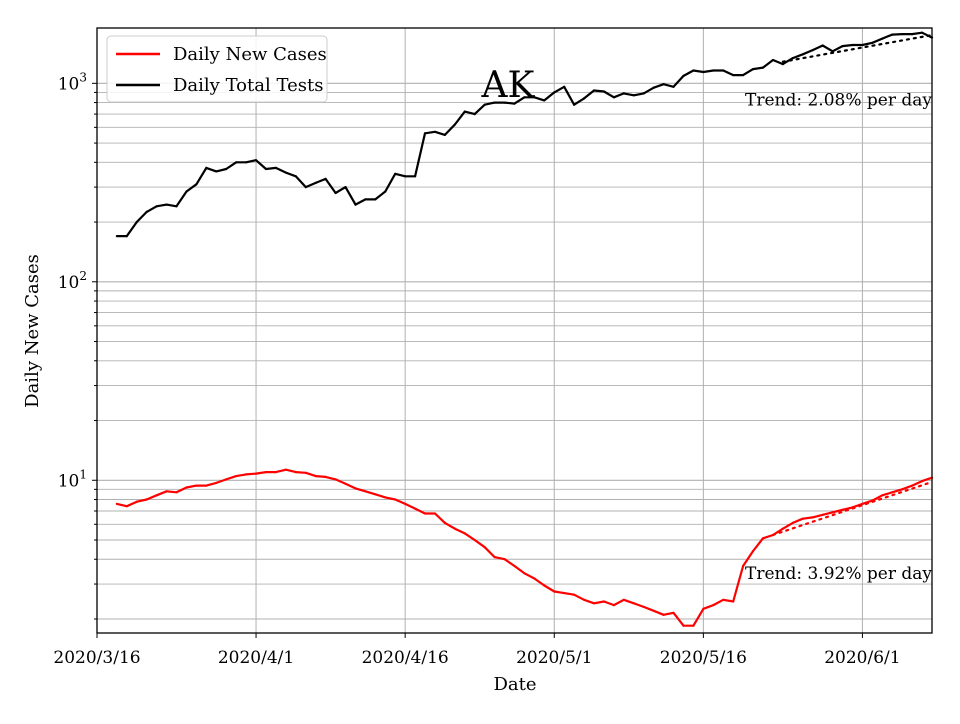 The image size is (960, 724). I want to click on y-tick-label: 10¹, so click(72, 479).